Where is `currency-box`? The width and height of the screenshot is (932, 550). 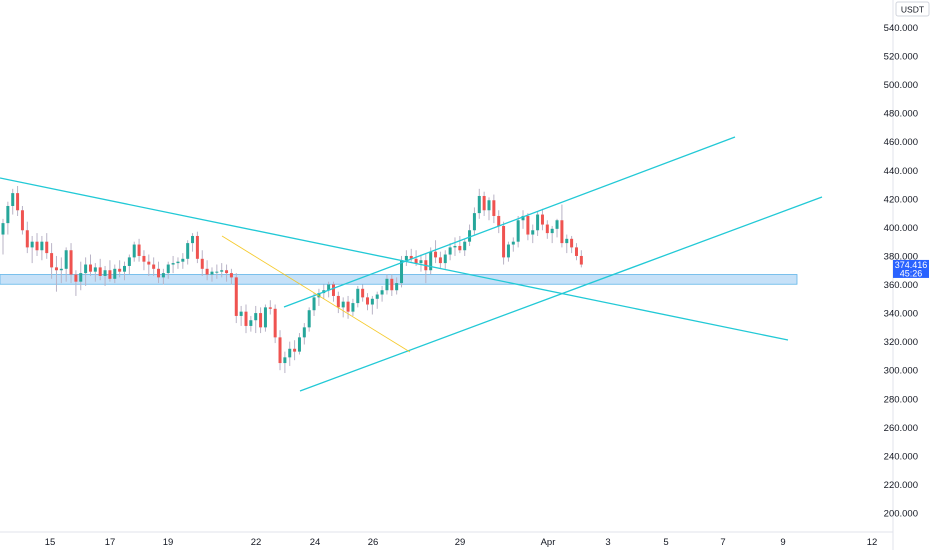
currency-box is located at coordinates (912, 9).